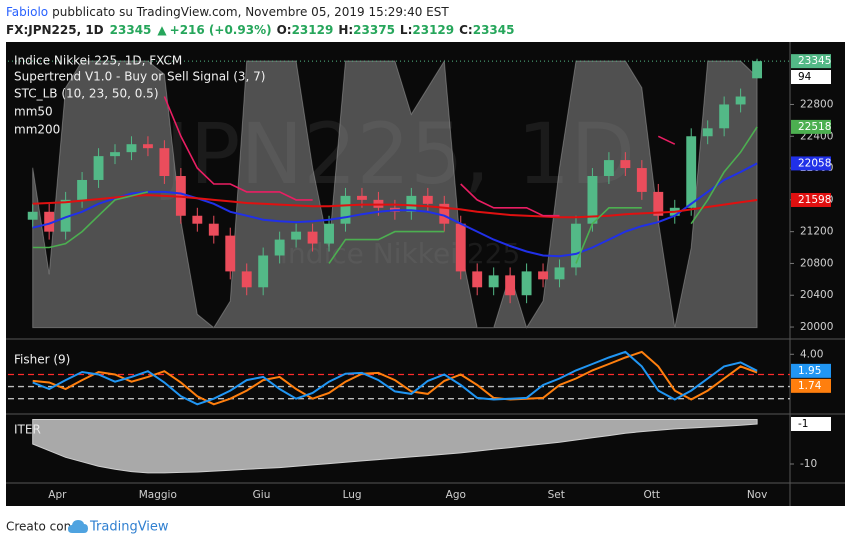 The height and width of the screenshot is (545, 845). Describe the element at coordinates (37, 130) in the screenshot. I see `legend-entry: mm200` at that location.